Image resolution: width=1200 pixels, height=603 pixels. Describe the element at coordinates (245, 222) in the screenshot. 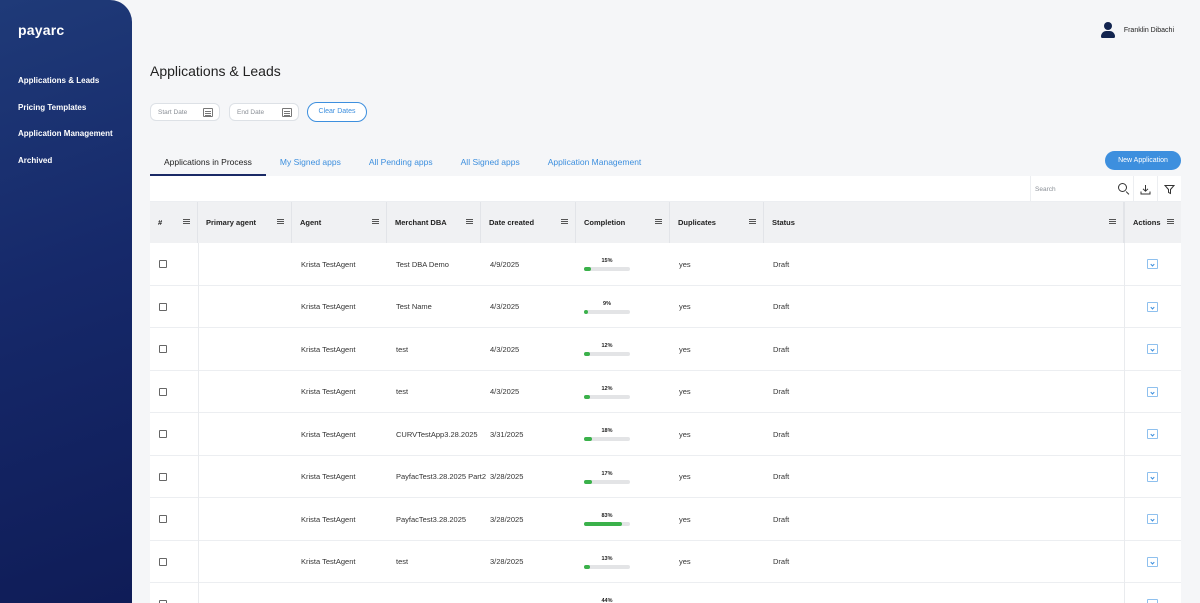

I see `column-header-primary-agent: Primary agent` at that location.